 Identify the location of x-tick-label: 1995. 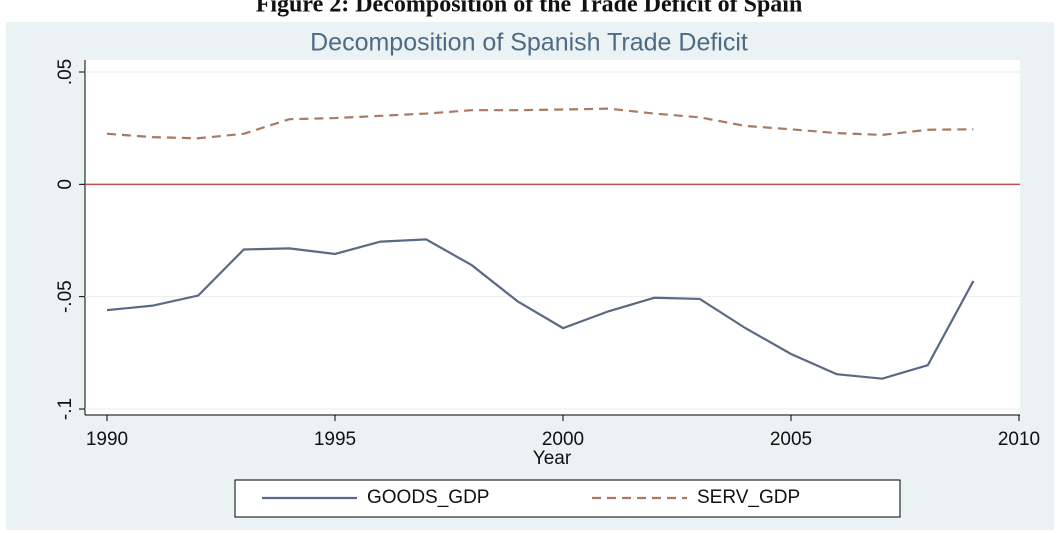
(335, 439).